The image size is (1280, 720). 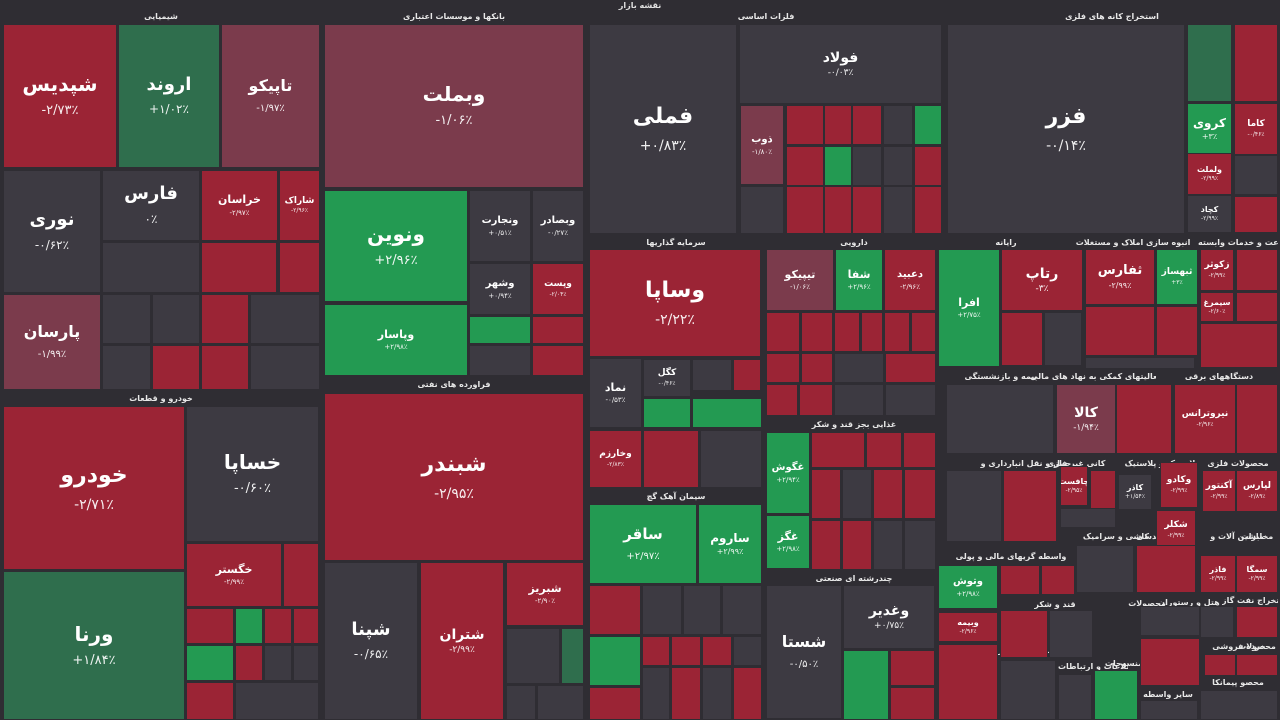 What do you see at coordinates (239, 205) in the screenshot?
I see `stock-tile: خراسان -۲/۹۷٪` at bounding box center [239, 205].